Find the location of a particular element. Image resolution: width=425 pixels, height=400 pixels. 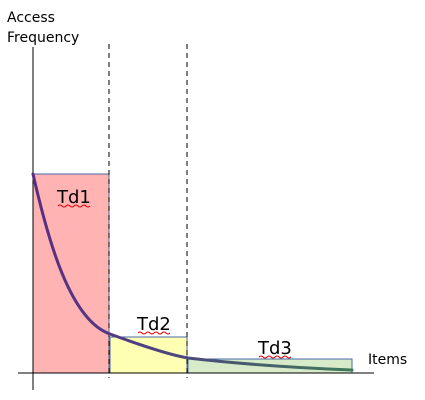

y-axis-label-line1: Access is located at coordinates (31, 18).